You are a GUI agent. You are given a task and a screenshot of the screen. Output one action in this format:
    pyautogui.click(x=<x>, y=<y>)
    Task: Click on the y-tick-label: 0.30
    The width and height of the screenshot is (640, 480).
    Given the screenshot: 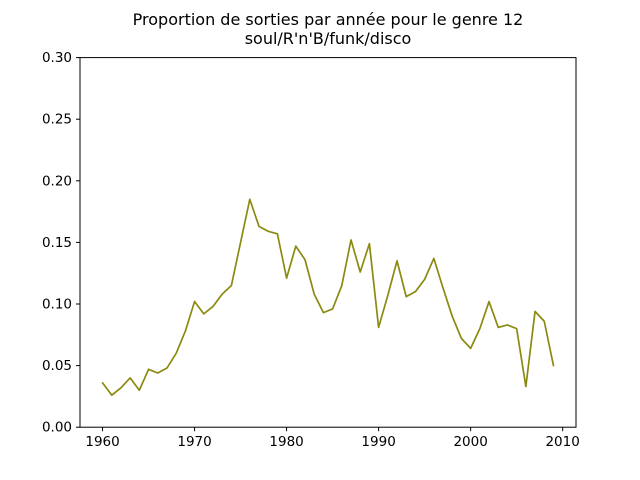 What is the action you would take?
    pyautogui.click(x=57, y=58)
    